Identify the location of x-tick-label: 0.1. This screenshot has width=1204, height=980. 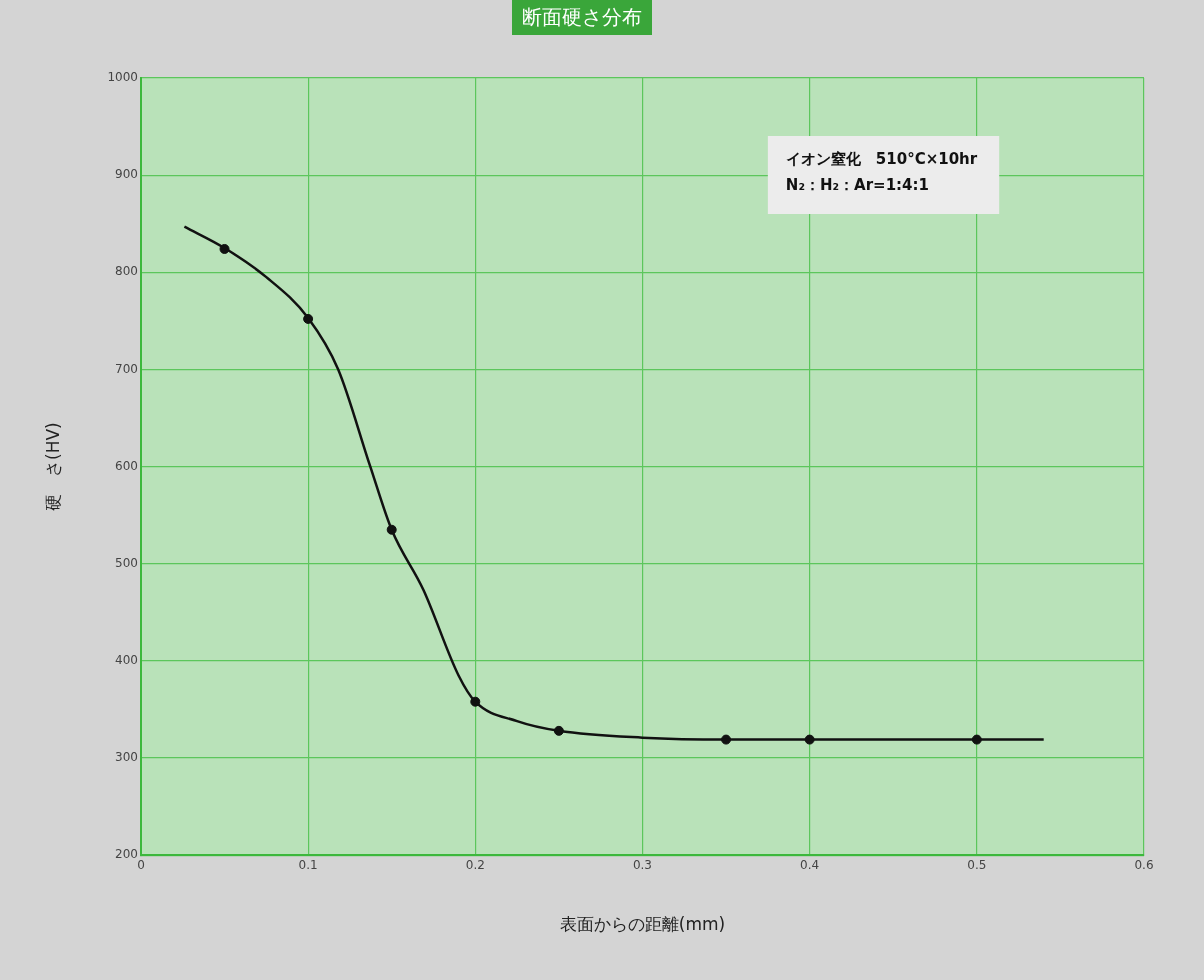
(308, 864).